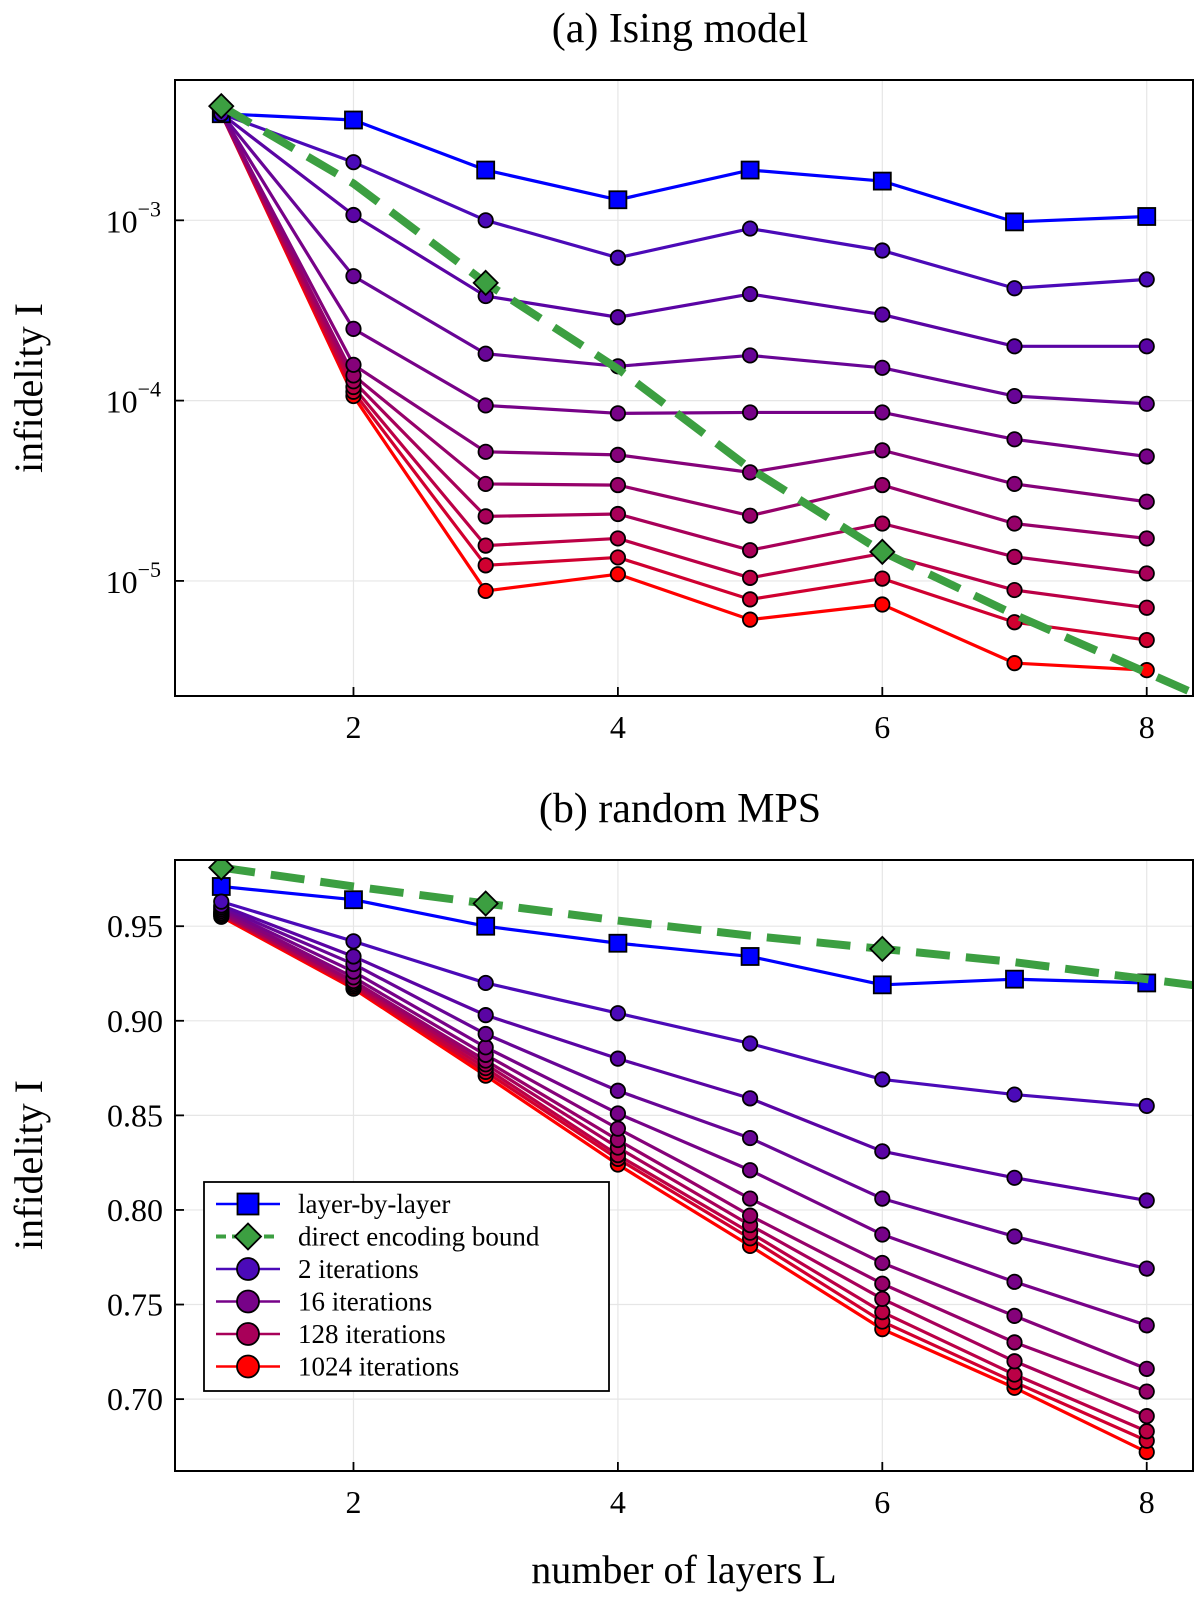 The width and height of the screenshot is (1200, 1600). Describe the element at coordinates (680, 29) in the screenshot. I see `panel-a-title: (a) Ising model` at that location.